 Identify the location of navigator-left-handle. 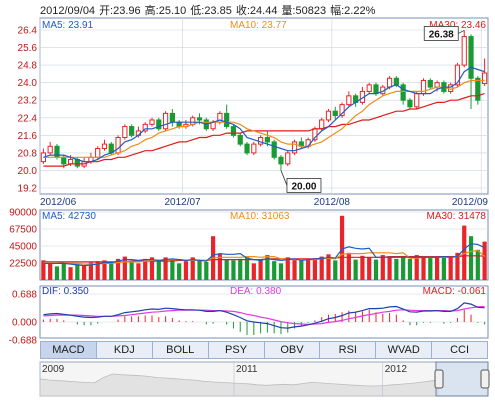
(439, 379).